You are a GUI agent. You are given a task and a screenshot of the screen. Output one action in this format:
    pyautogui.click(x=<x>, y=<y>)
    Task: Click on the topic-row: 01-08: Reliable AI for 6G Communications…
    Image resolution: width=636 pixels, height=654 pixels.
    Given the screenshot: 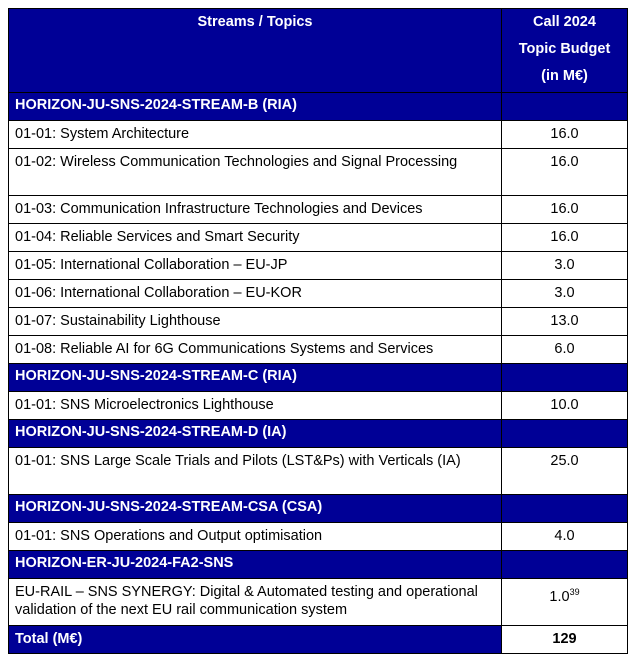 What is the action you would take?
    pyautogui.click(x=318, y=349)
    